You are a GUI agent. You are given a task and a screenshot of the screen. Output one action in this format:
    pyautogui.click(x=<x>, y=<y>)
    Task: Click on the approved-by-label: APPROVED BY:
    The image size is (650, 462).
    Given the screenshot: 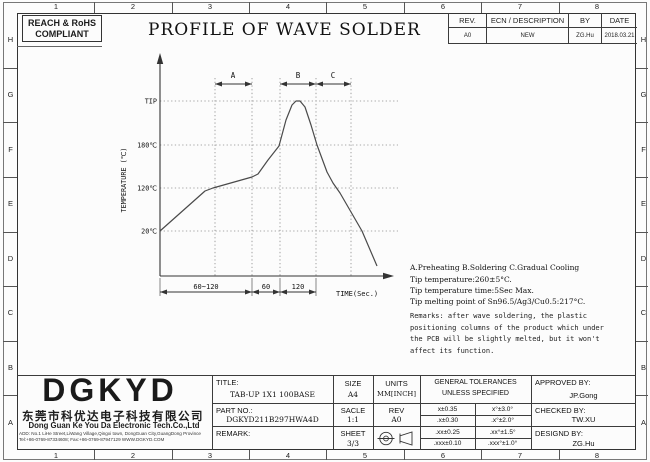 What is the action you would take?
    pyautogui.click(x=563, y=382)
    